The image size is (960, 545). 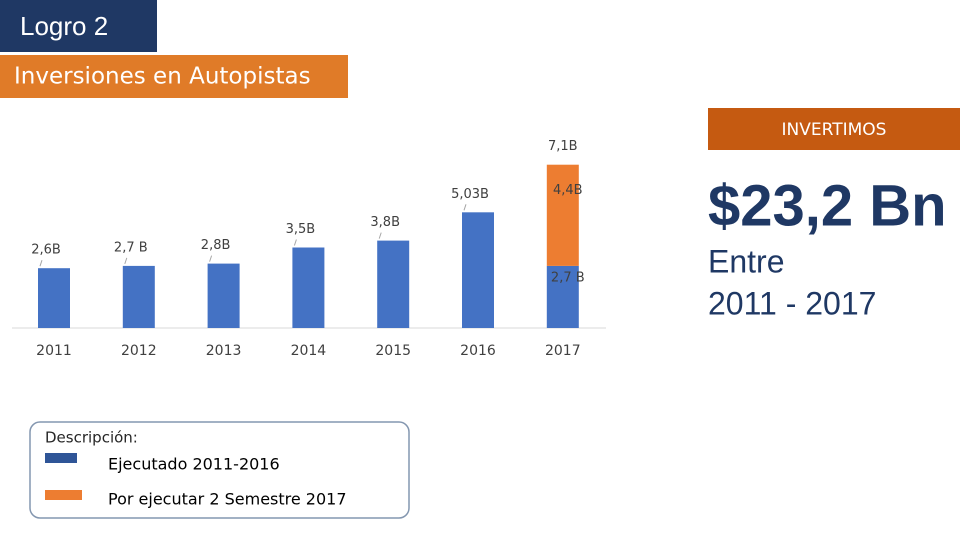 What do you see at coordinates (568, 190) in the screenshot?
I see `data-label: 4,4B` at bounding box center [568, 190].